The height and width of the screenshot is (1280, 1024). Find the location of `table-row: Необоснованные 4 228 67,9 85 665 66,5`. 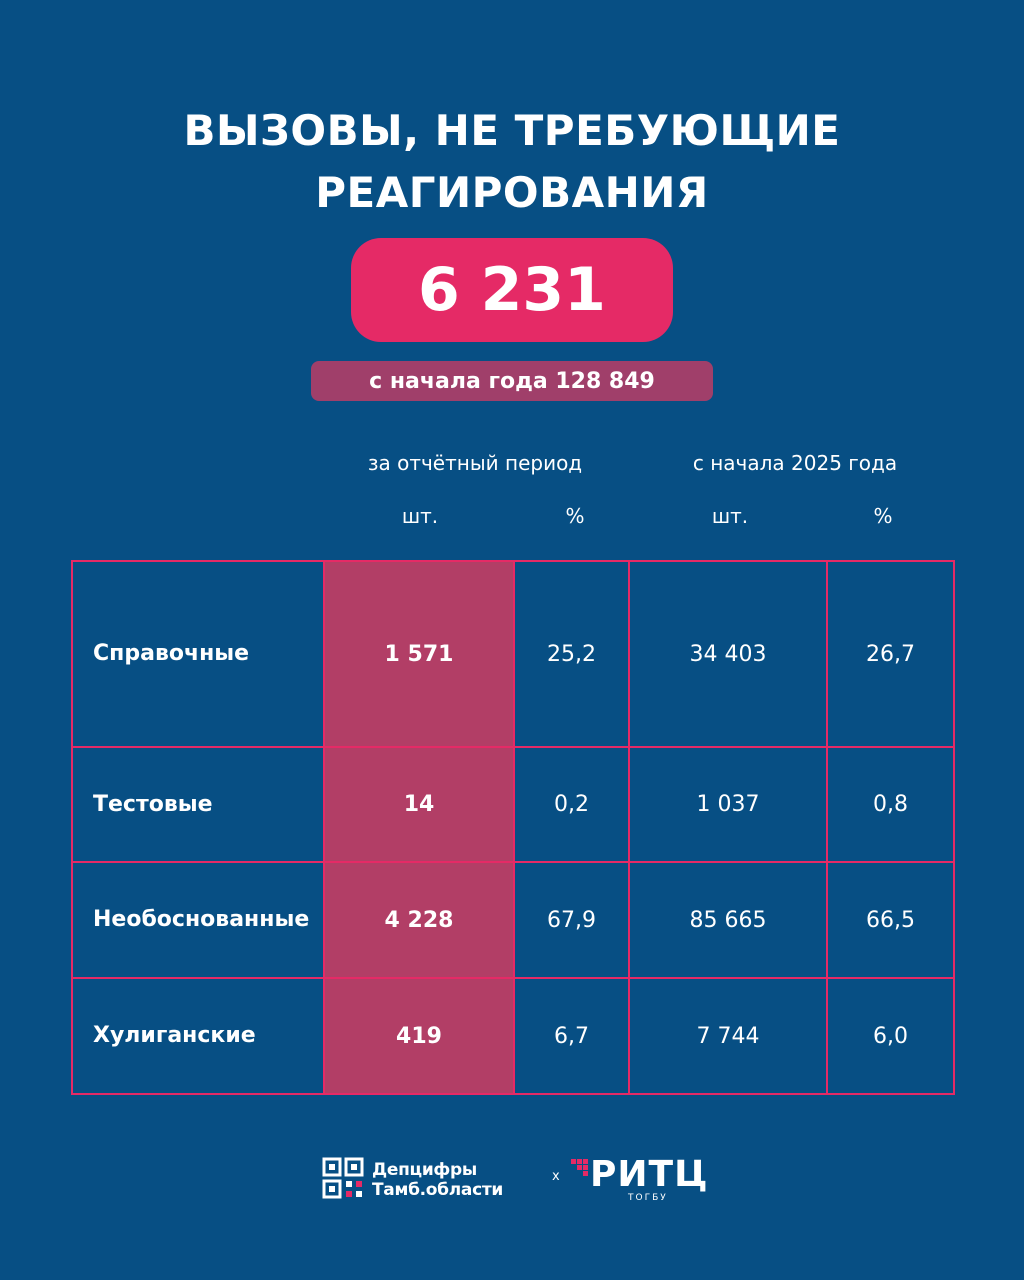

table-row: Необоснованные 4 228 67,9 85 665 66,5 is located at coordinates (513, 920).